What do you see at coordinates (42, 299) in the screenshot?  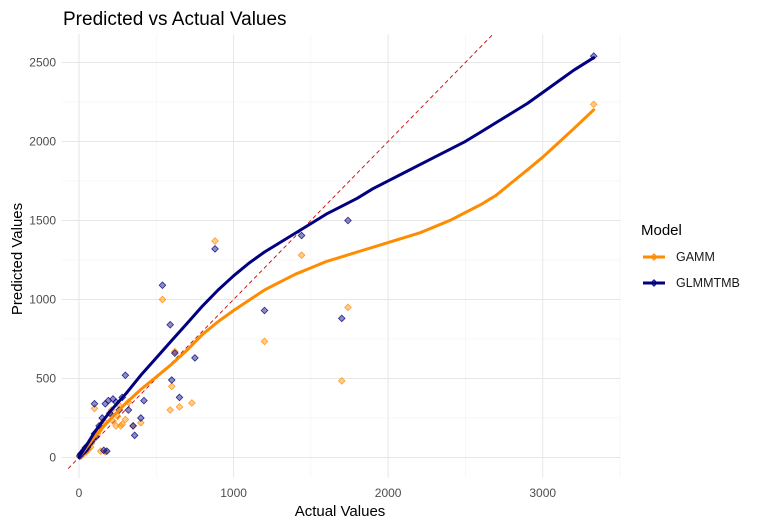 I see `y-tick-label: 1000` at bounding box center [42, 299].